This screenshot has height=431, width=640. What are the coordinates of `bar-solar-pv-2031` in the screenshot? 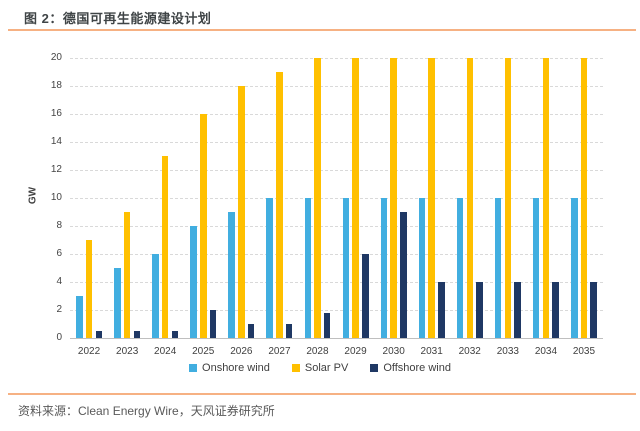 It's located at (431, 198).